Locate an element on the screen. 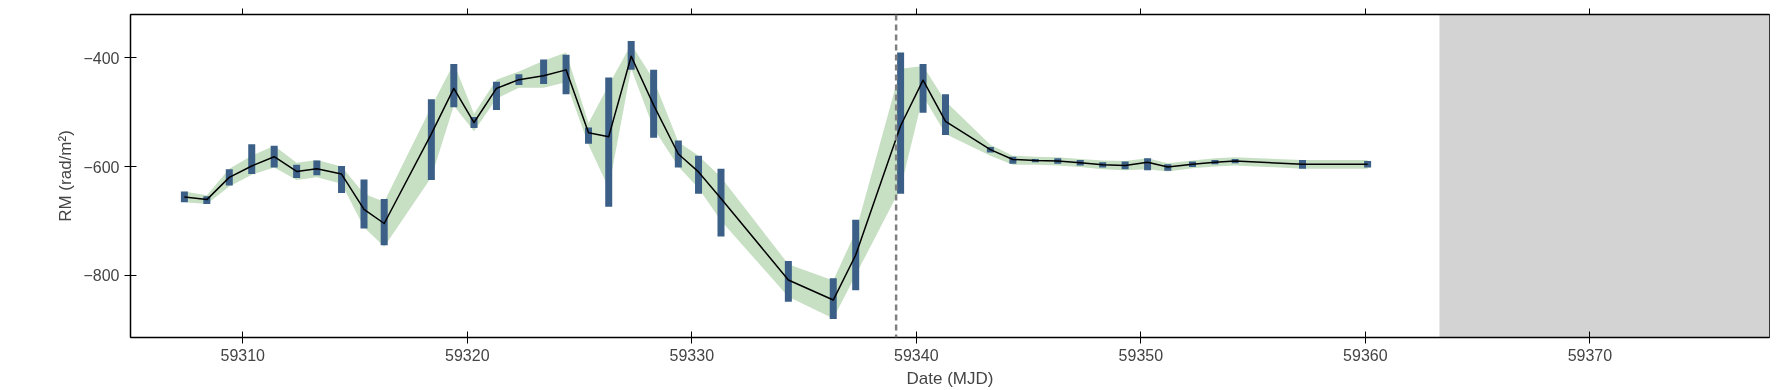 The height and width of the screenshot is (390, 1783). x-tick-label: 59360 is located at coordinates (1365, 355).